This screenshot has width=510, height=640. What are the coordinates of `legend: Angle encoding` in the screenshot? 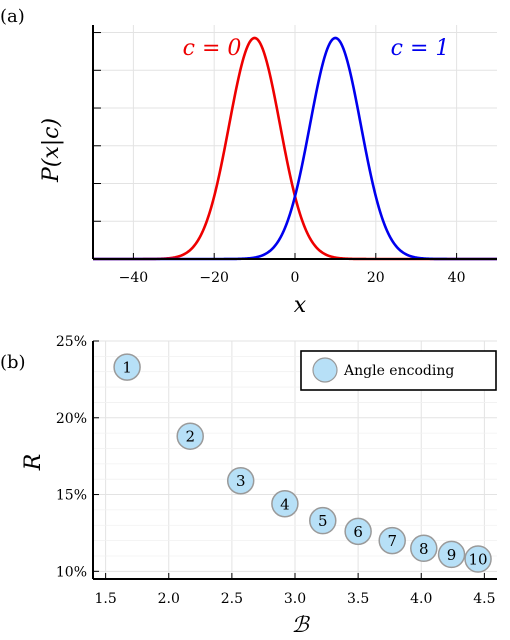 It's located at (398, 370).